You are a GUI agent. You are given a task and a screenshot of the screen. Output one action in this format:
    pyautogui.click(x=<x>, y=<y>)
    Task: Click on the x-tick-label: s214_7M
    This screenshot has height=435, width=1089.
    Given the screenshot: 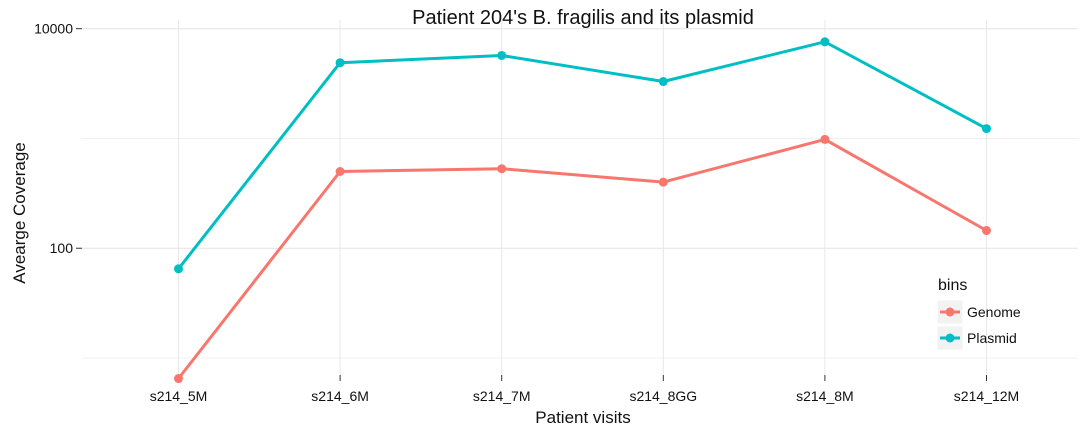 What is the action you would take?
    pyautogui.click(x=502, y=396)
    